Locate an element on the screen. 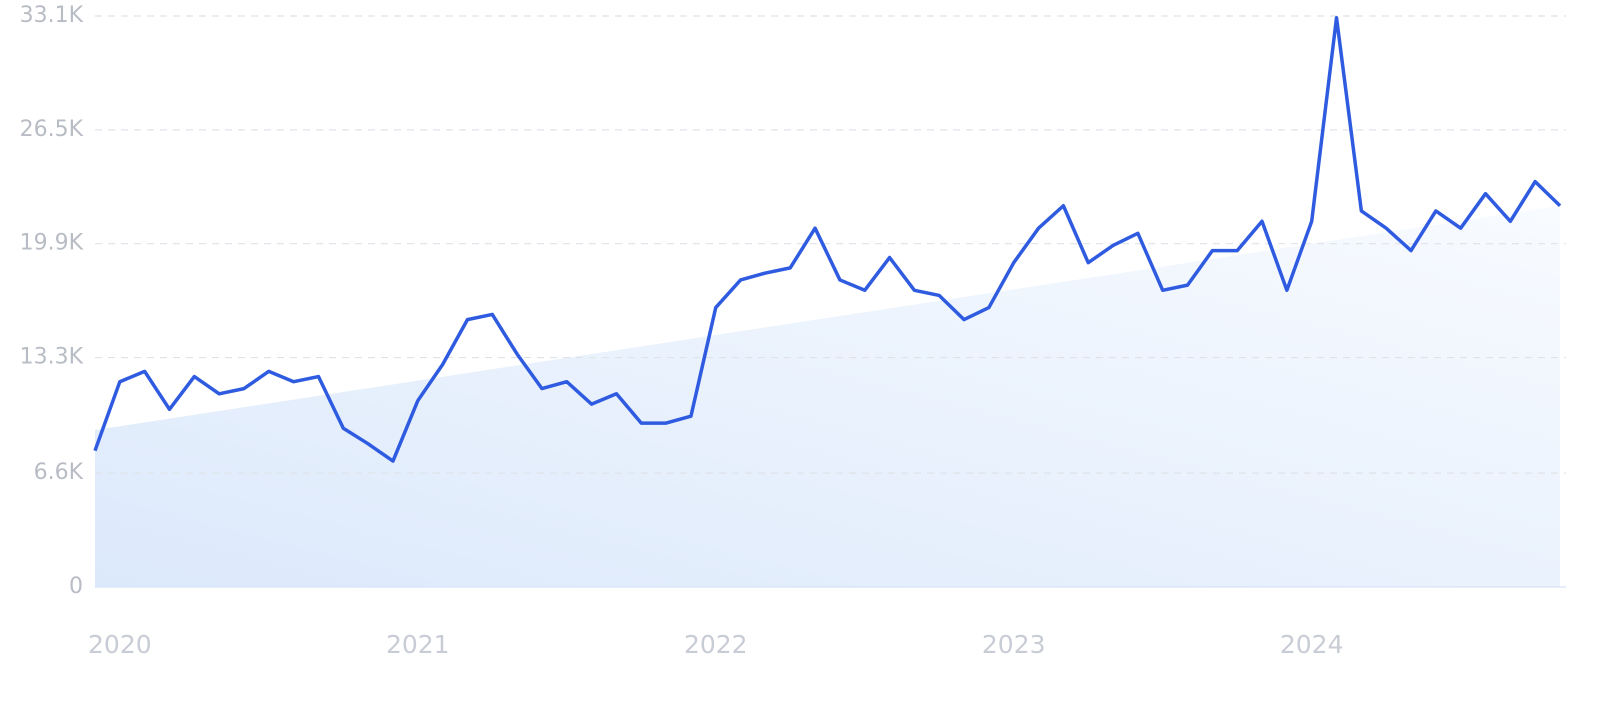 Image resolution: width=1624 pixels, height=704 pixels. x-tick-label: 2022 is located at coordinates (716, 644).